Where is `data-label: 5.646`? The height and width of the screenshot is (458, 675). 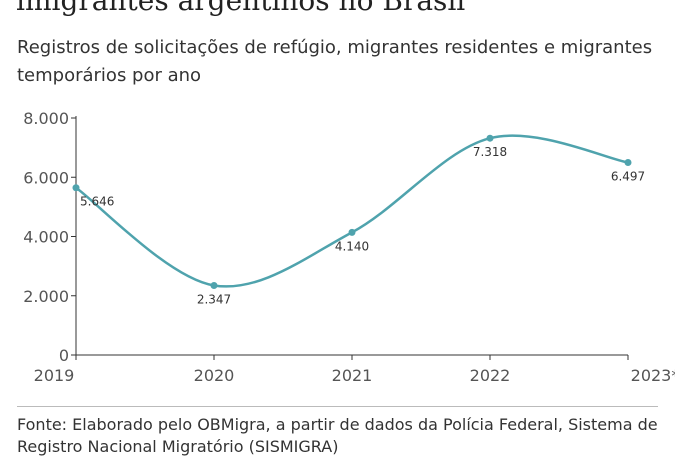 data-label: 5.646 is located at coordinates (97, 202).